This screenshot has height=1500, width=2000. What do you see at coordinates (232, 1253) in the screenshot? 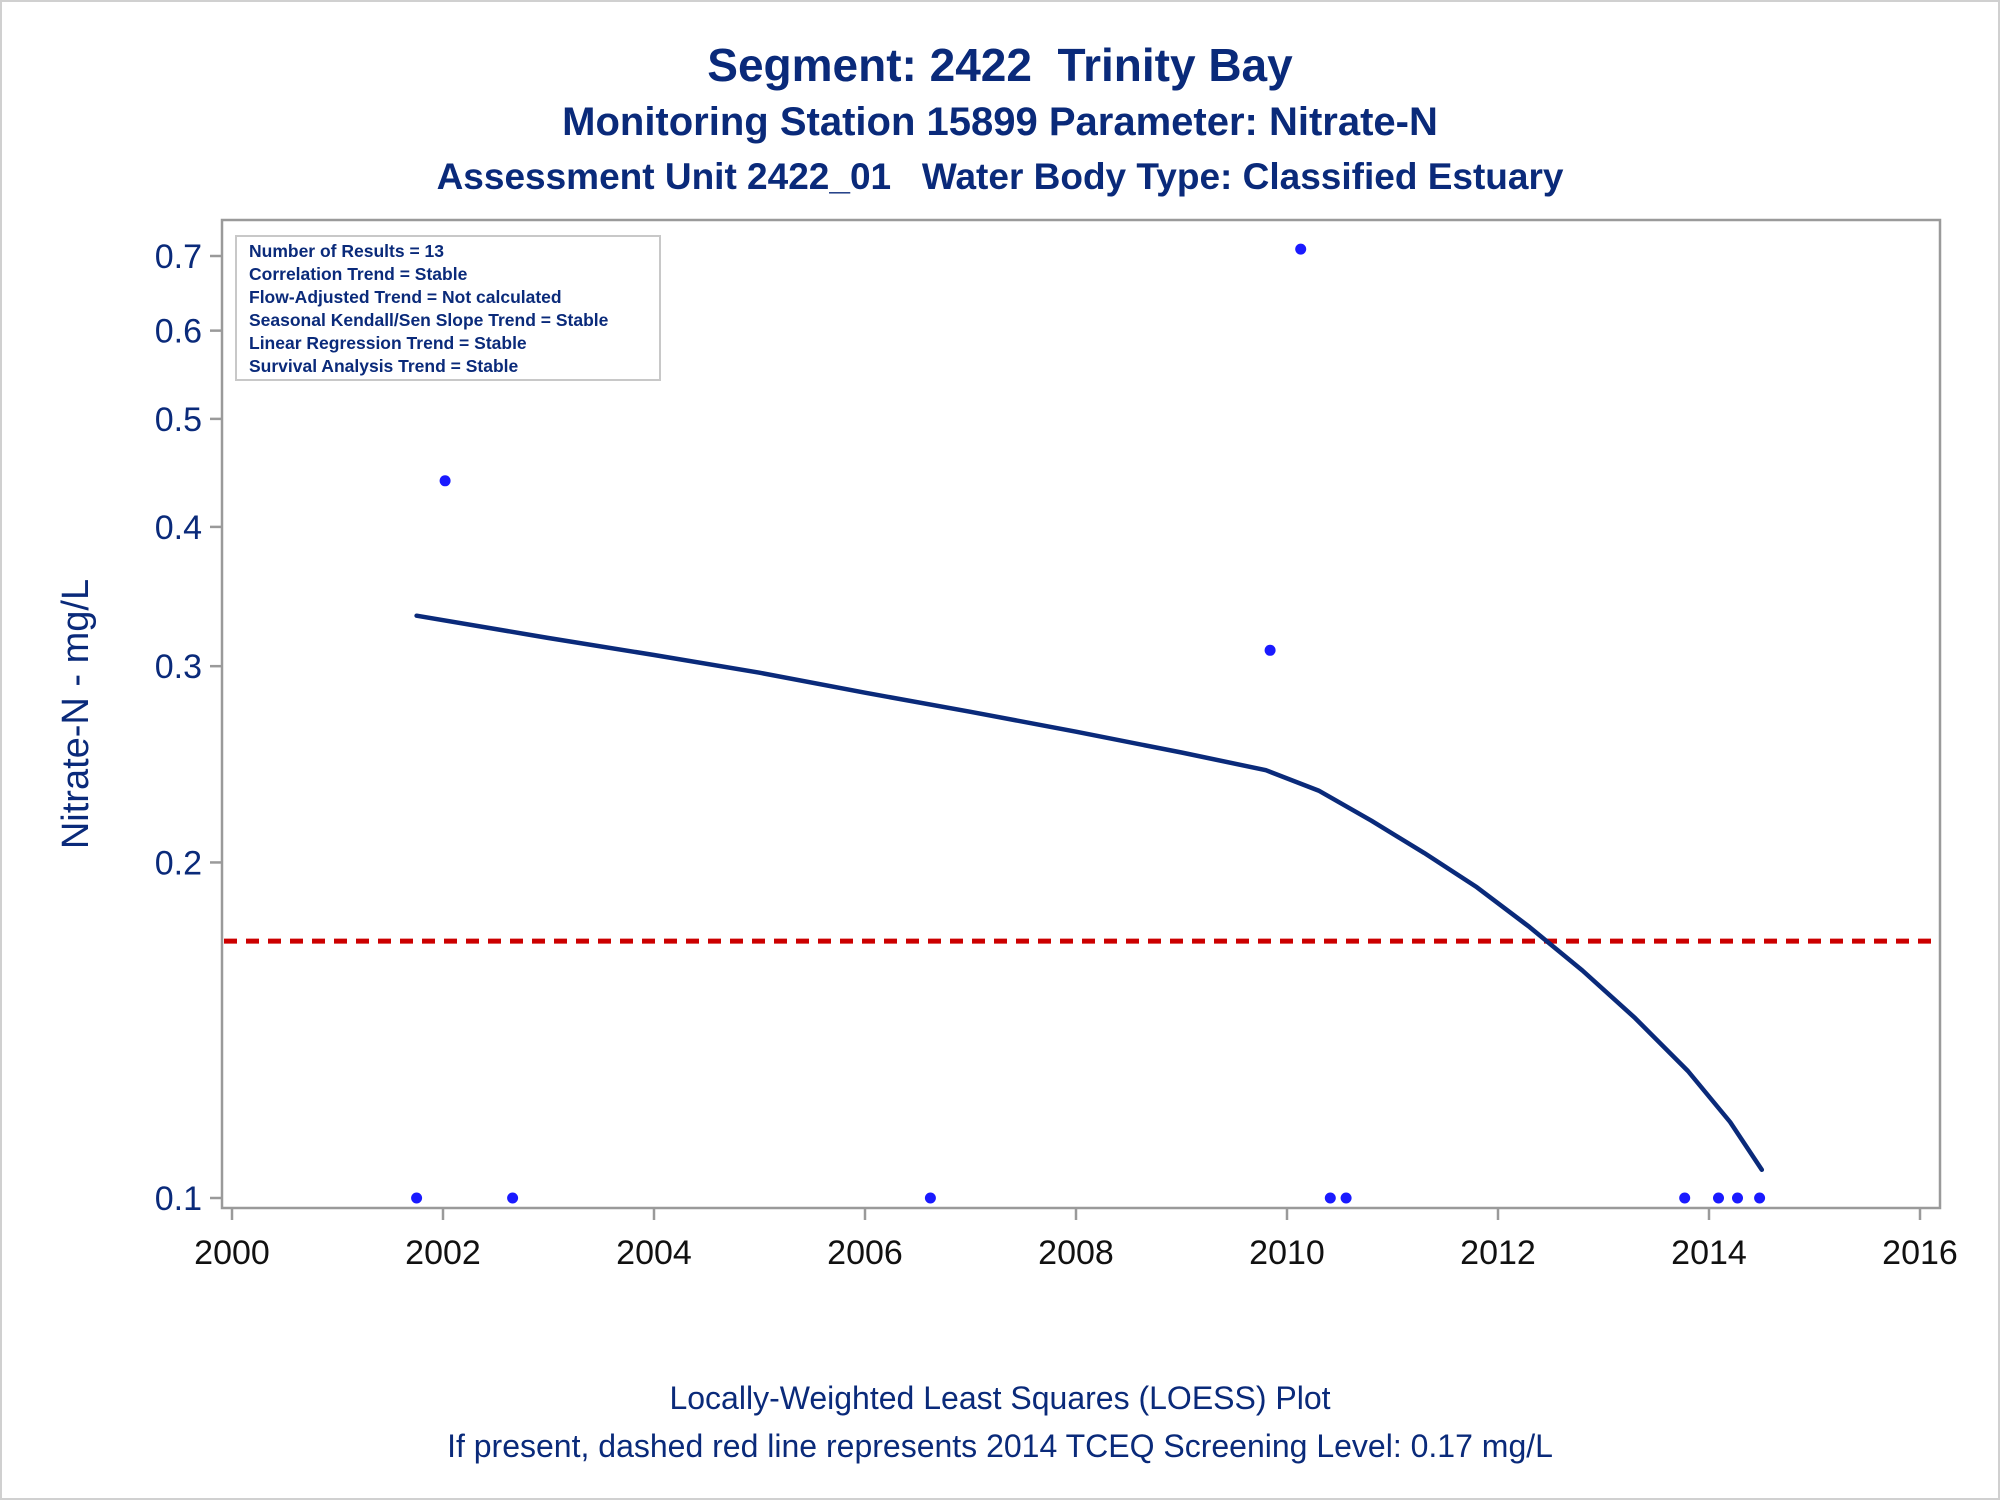
I see `x-tick-label-2000: 2000` at bounding box center [232, 1253].